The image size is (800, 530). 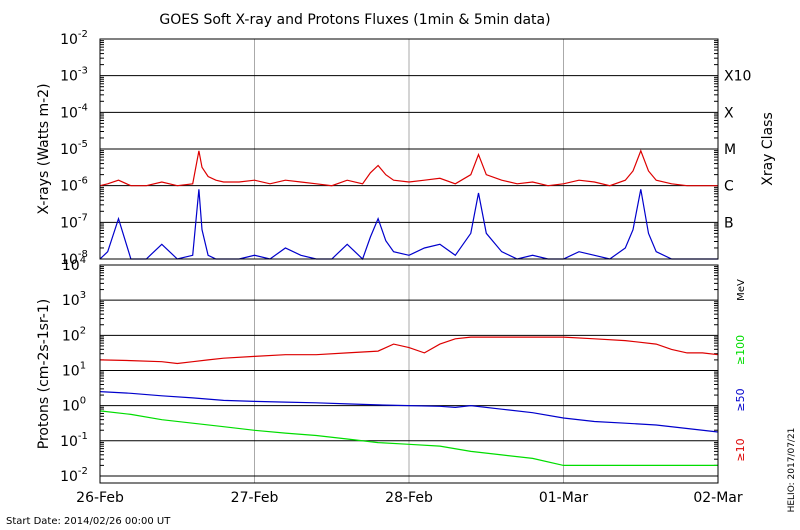 I want to click on y-tick-label: 10⁻⁶, so click(x=74, y=185).